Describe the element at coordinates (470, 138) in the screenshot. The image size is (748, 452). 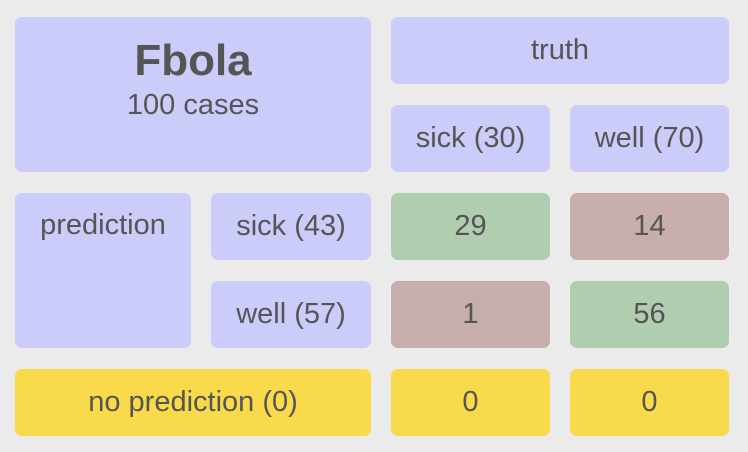
I see `truth-sick-header: sick (30)` at that location.